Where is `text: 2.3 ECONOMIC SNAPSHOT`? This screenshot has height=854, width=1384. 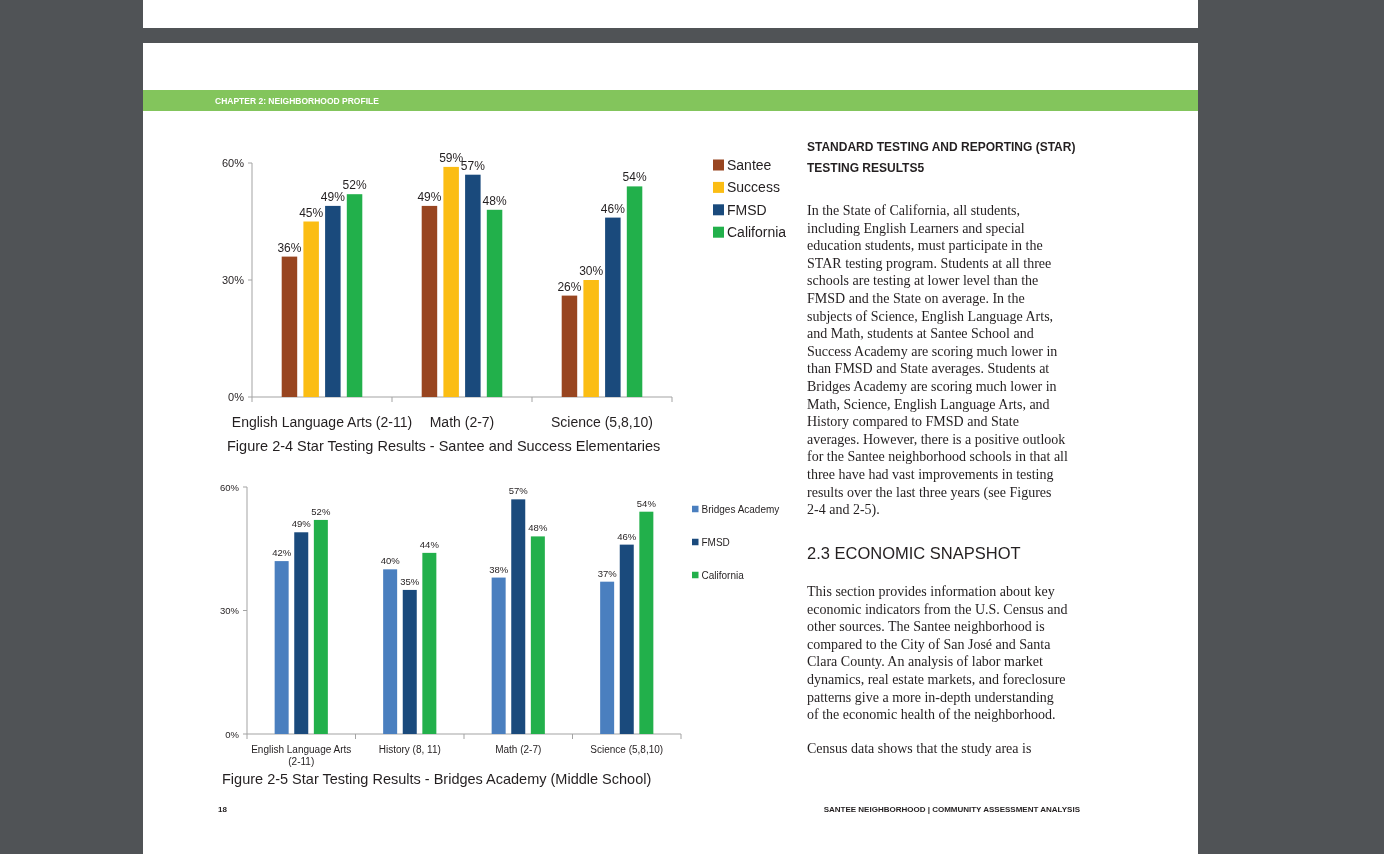
text: 2.3 ECONOMIC SNAPSHOT is located at coordinates (914, 553).